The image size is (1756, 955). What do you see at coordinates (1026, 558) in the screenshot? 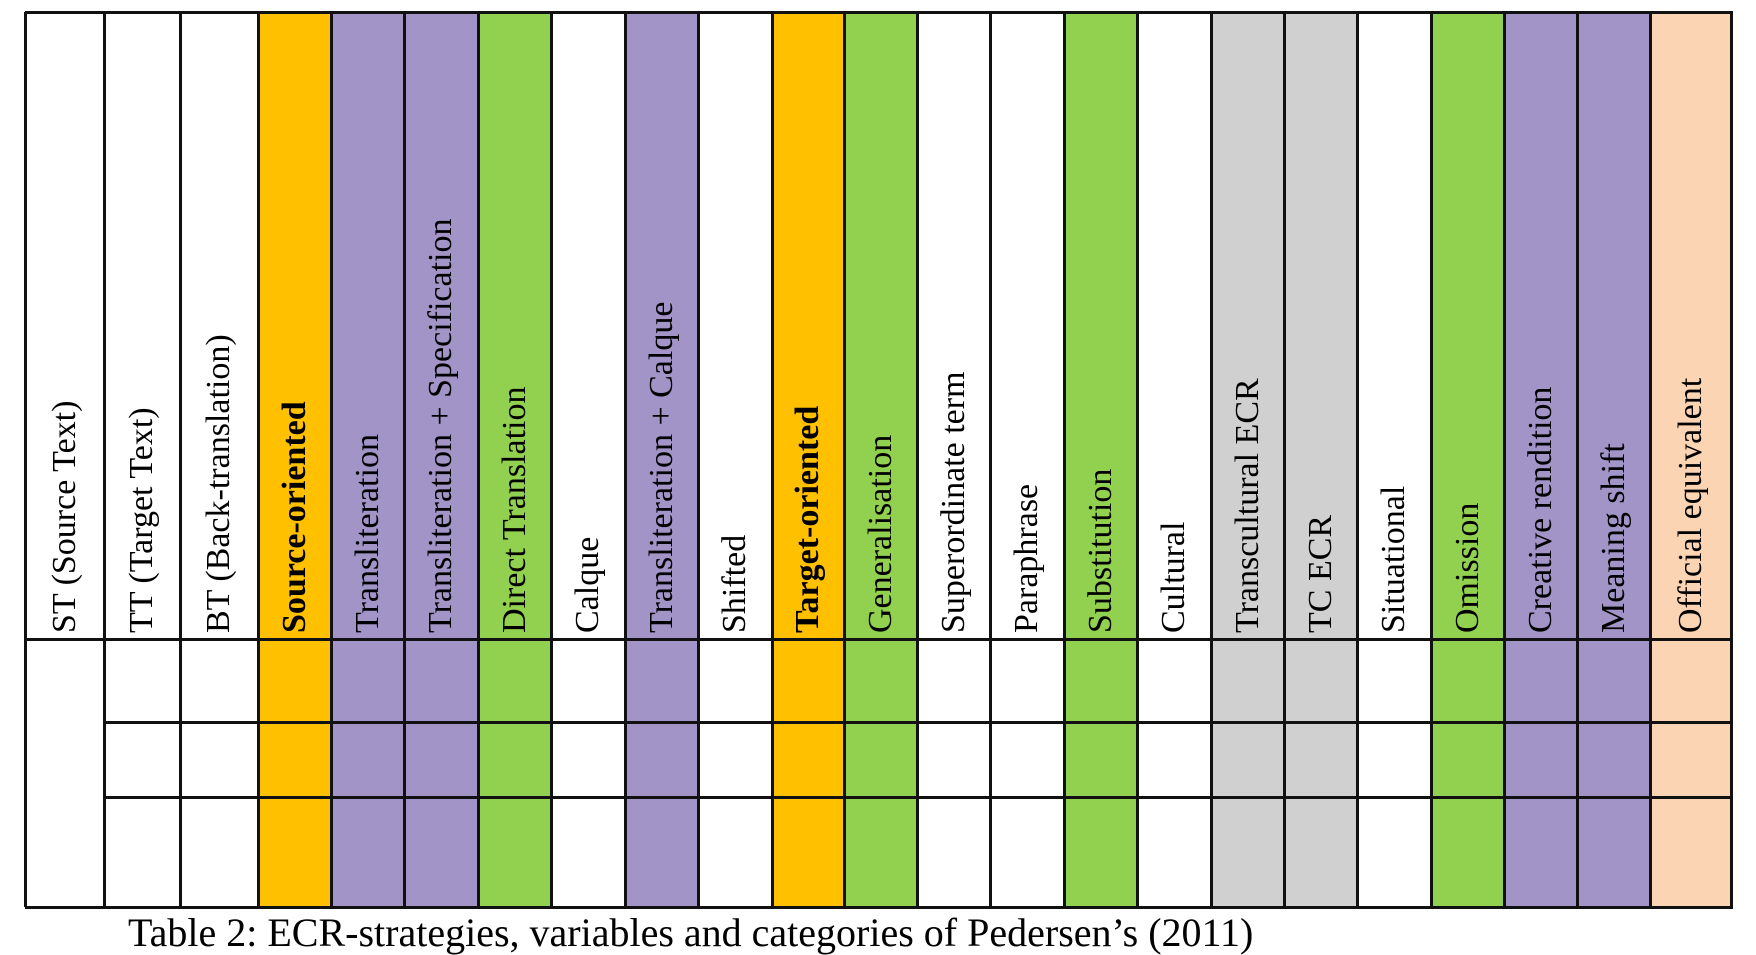
I see `column-header: Paraphrase` at bounding box center [1026, 558].